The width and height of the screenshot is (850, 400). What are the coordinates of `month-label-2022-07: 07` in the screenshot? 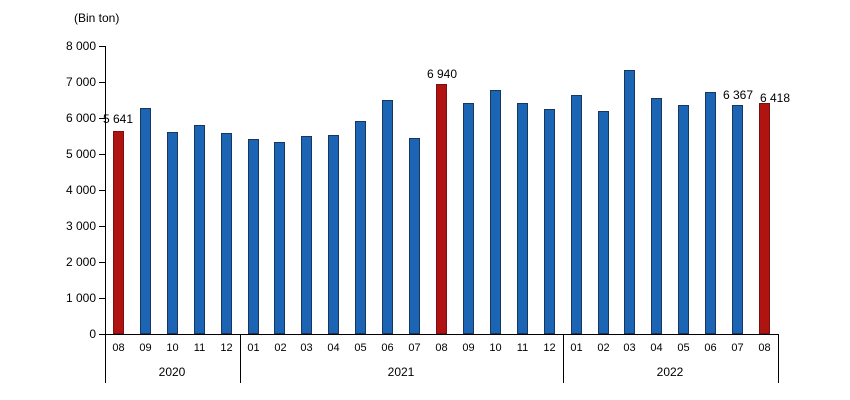 It's located at (737, 348).